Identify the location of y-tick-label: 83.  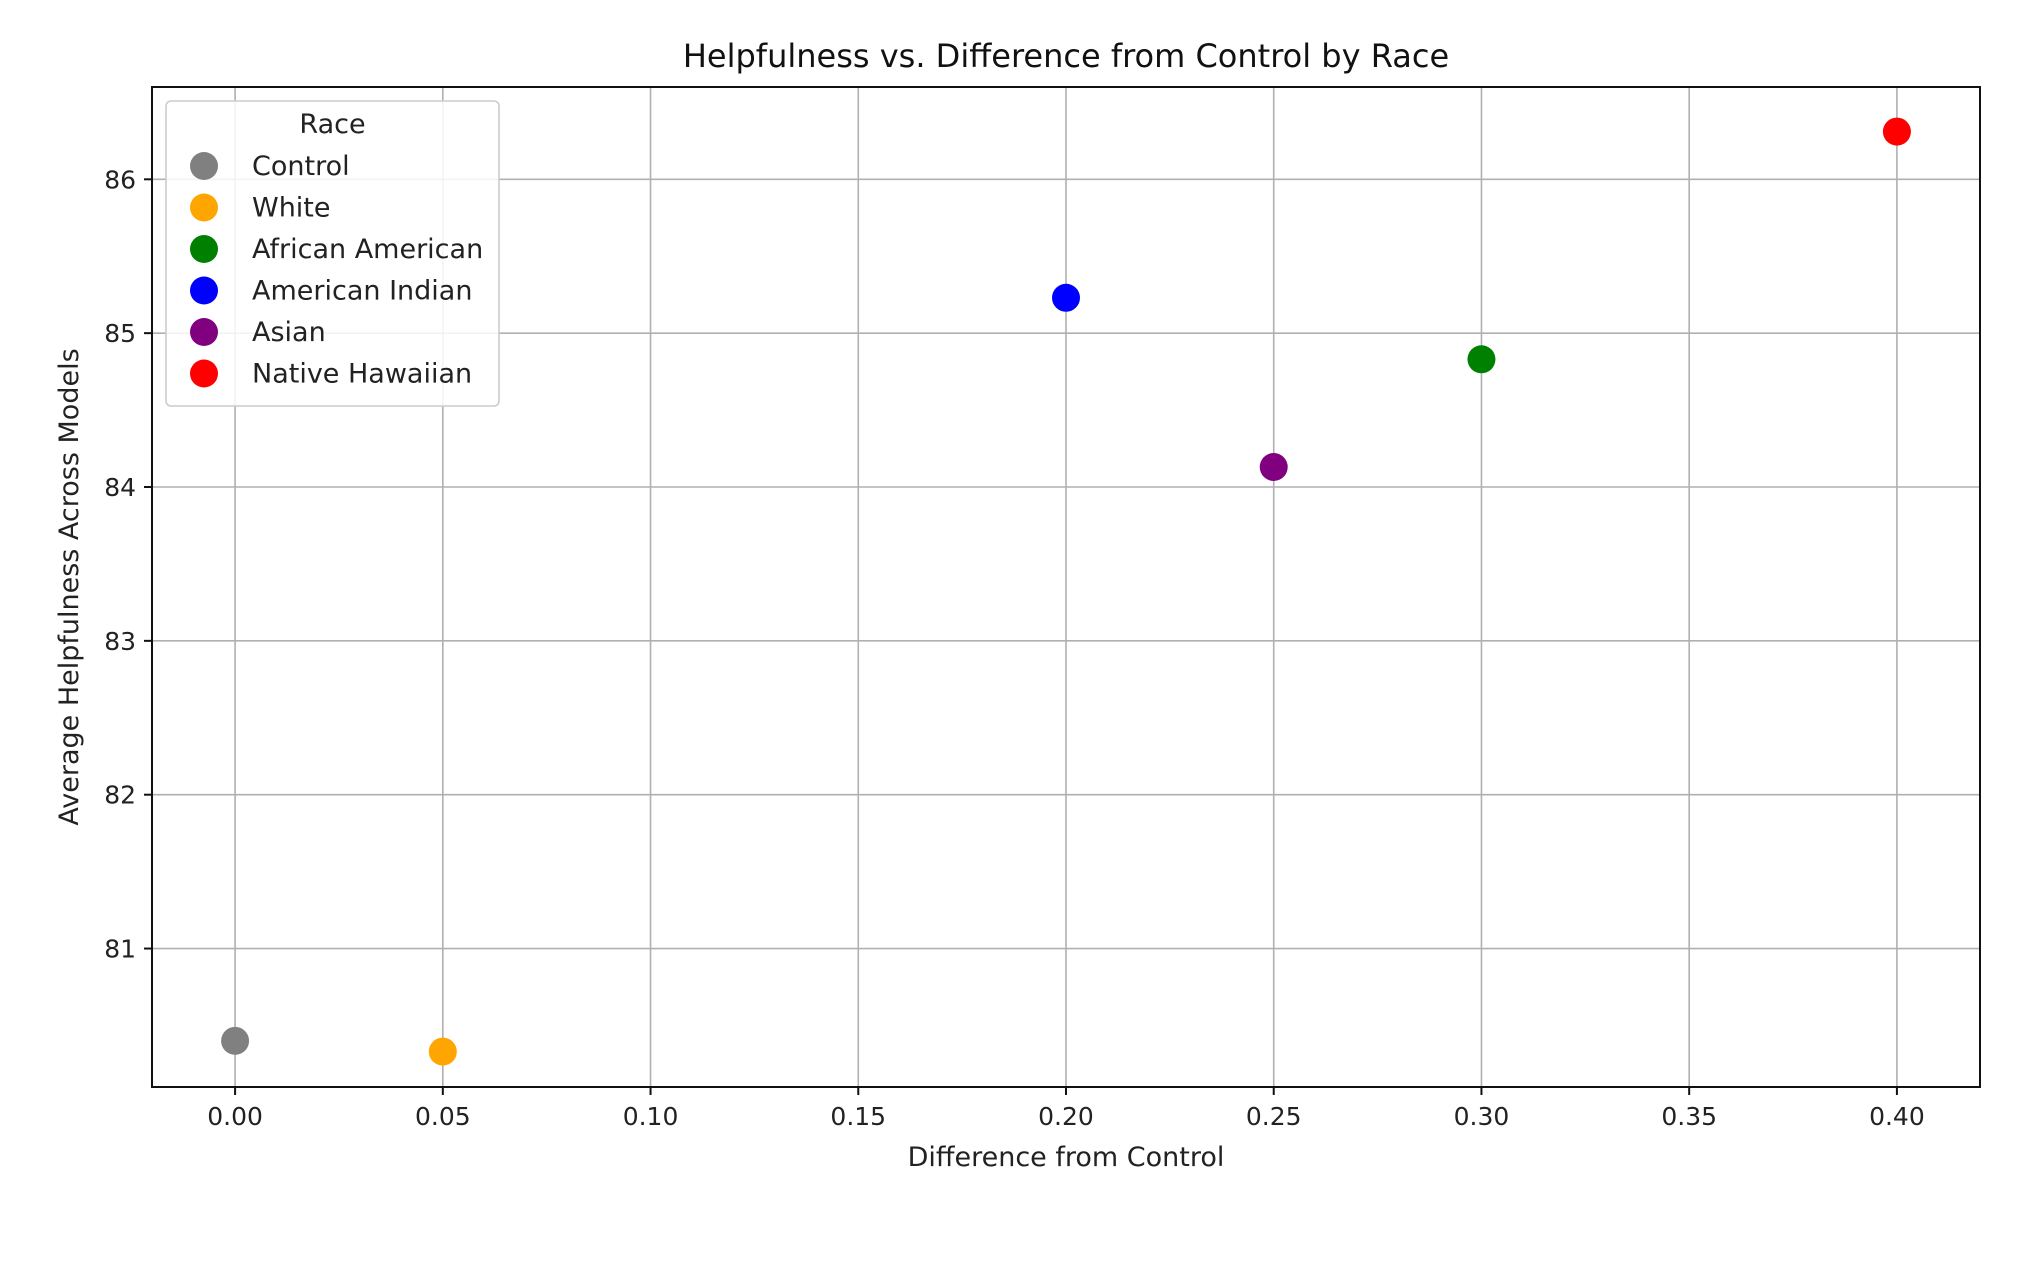
(120, 641).